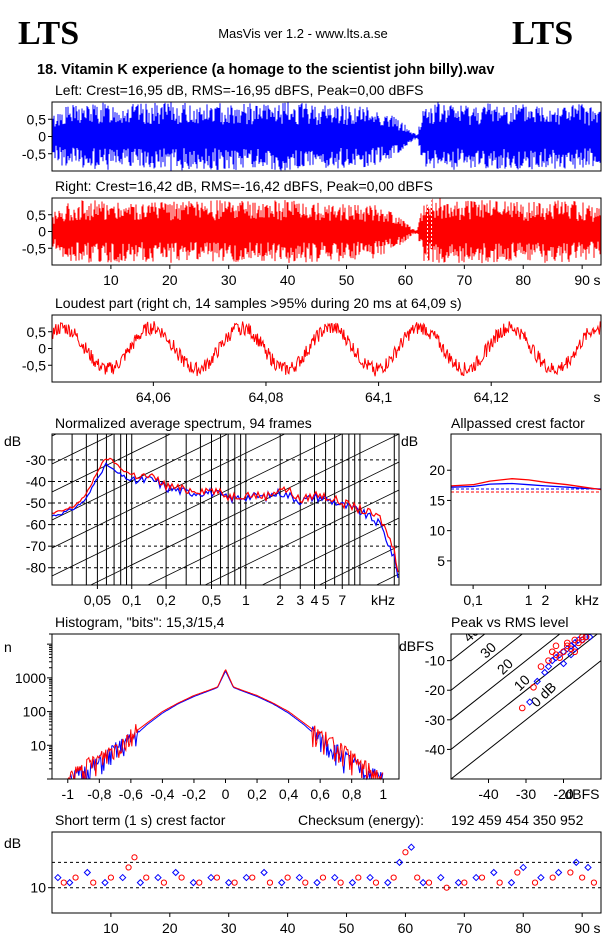  What do you see at coordinates (312, 359) in the screenshot?
I see `loudest-part-plot: 0,50-0,5 64,06 64,08 64,1 64,12 s` at bounding box center [312, 359].